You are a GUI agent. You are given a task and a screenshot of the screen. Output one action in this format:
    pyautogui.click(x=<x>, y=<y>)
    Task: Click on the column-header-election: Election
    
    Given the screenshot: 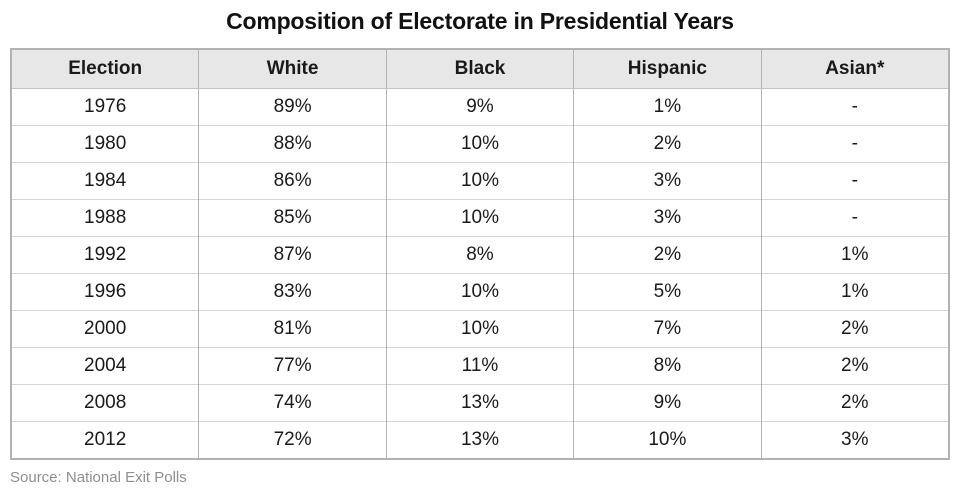 What is the action you would take?
    pyautogui.click(x=105, y=69)
    